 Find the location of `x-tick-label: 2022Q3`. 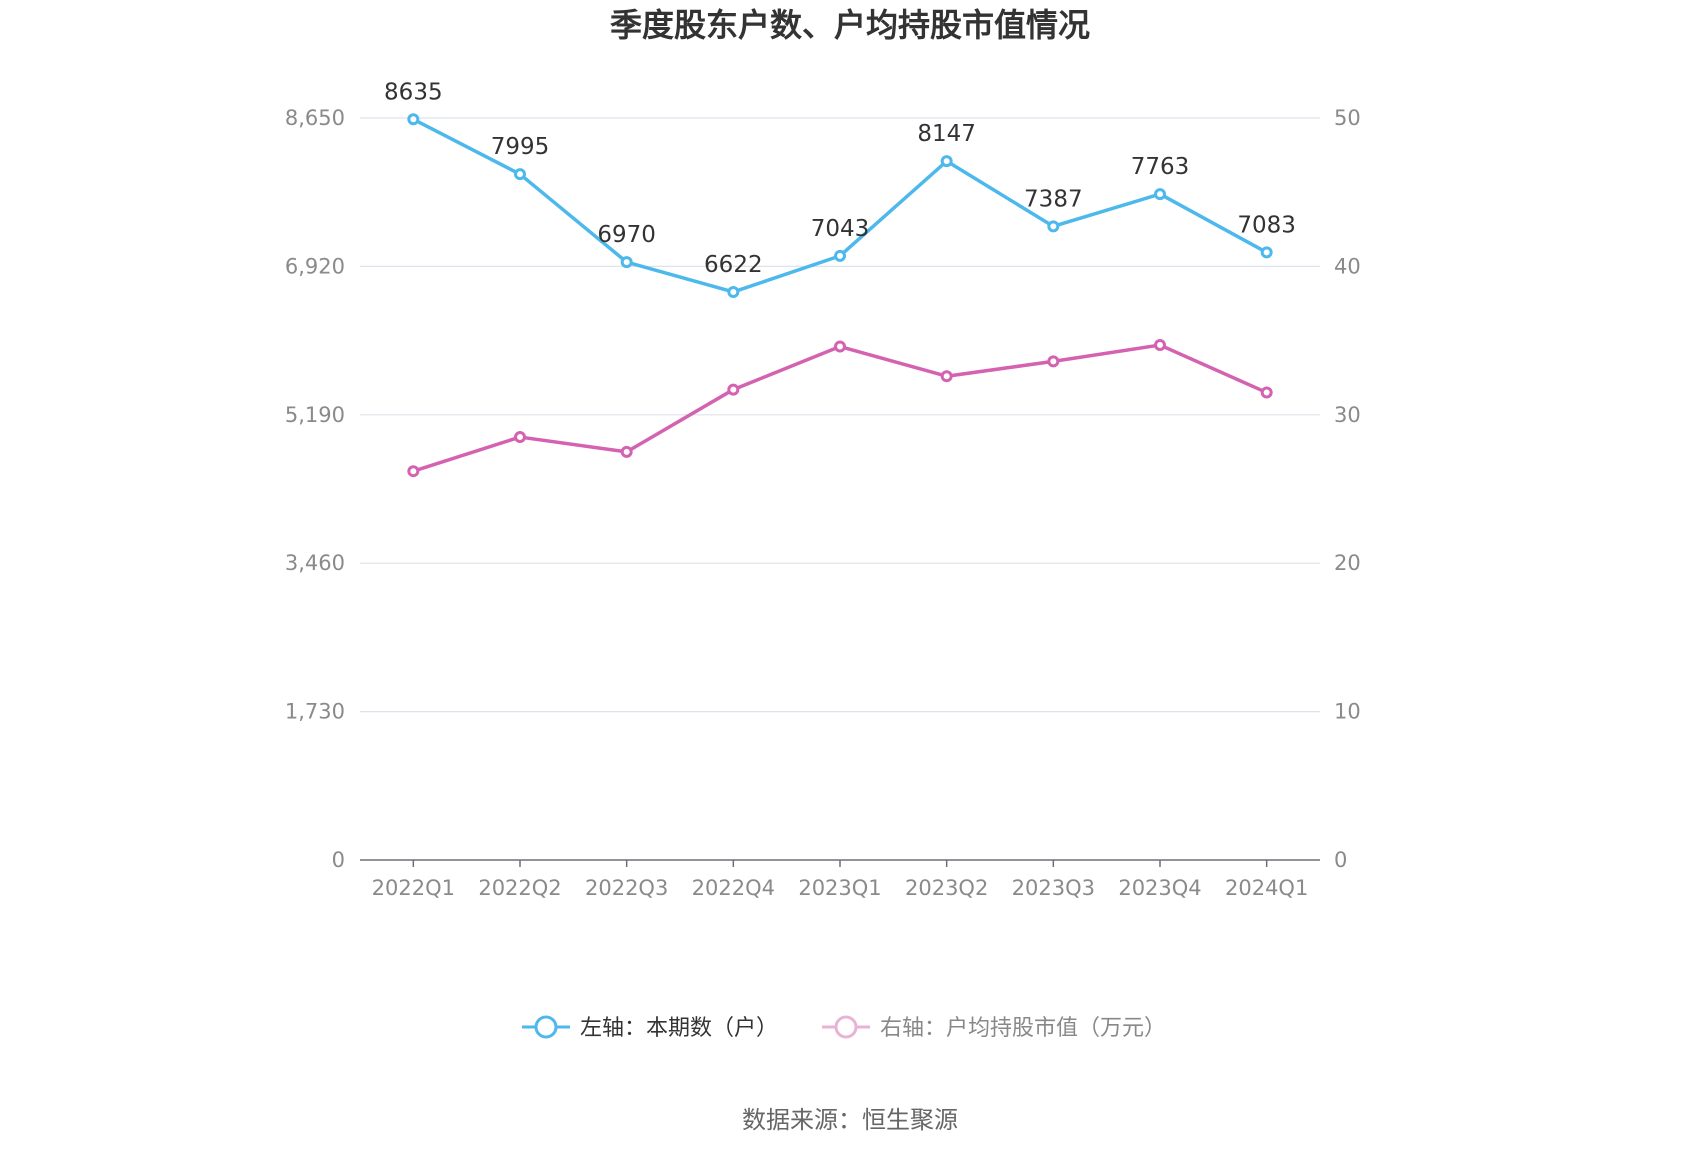

x-tick-label: 2022Q3 is located at coordinates (626, 888).